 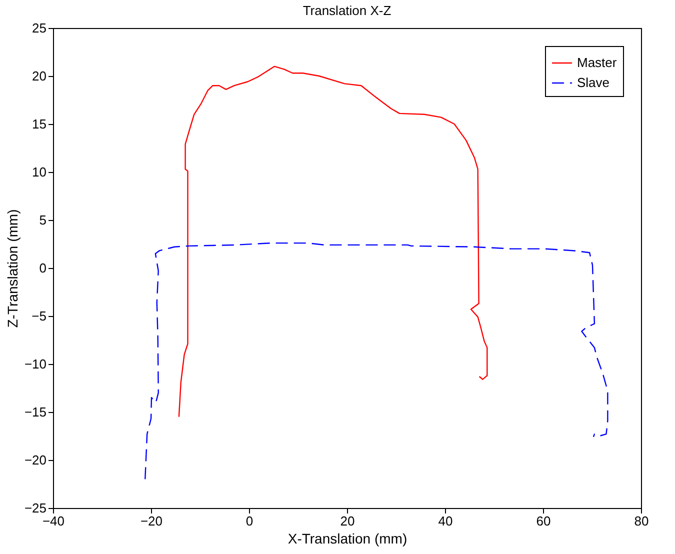 I want to click on y-tick-label: 15, so click(x=39, y=124).